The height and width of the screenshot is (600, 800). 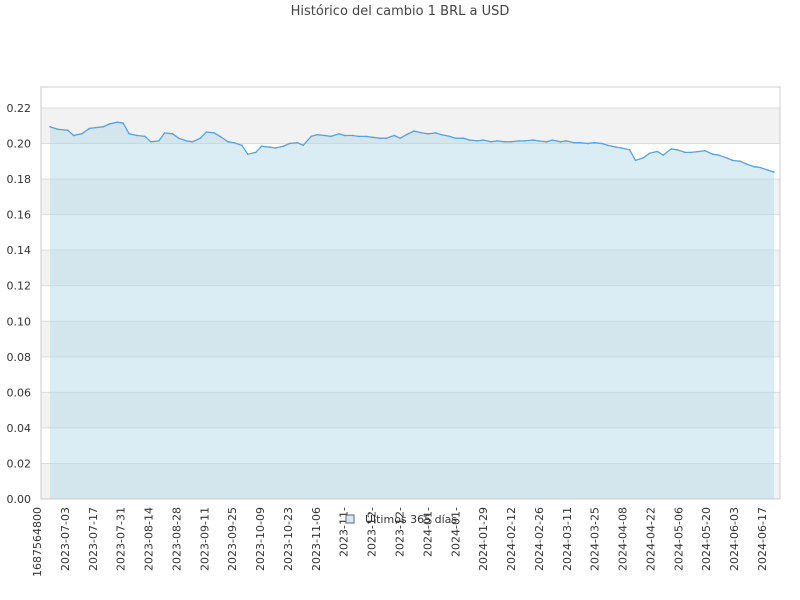 What do you see at coordinates (400, 532) in the screenshot?
I see `x-tick-label: 2023-12-` at bounding box center [400, 532].